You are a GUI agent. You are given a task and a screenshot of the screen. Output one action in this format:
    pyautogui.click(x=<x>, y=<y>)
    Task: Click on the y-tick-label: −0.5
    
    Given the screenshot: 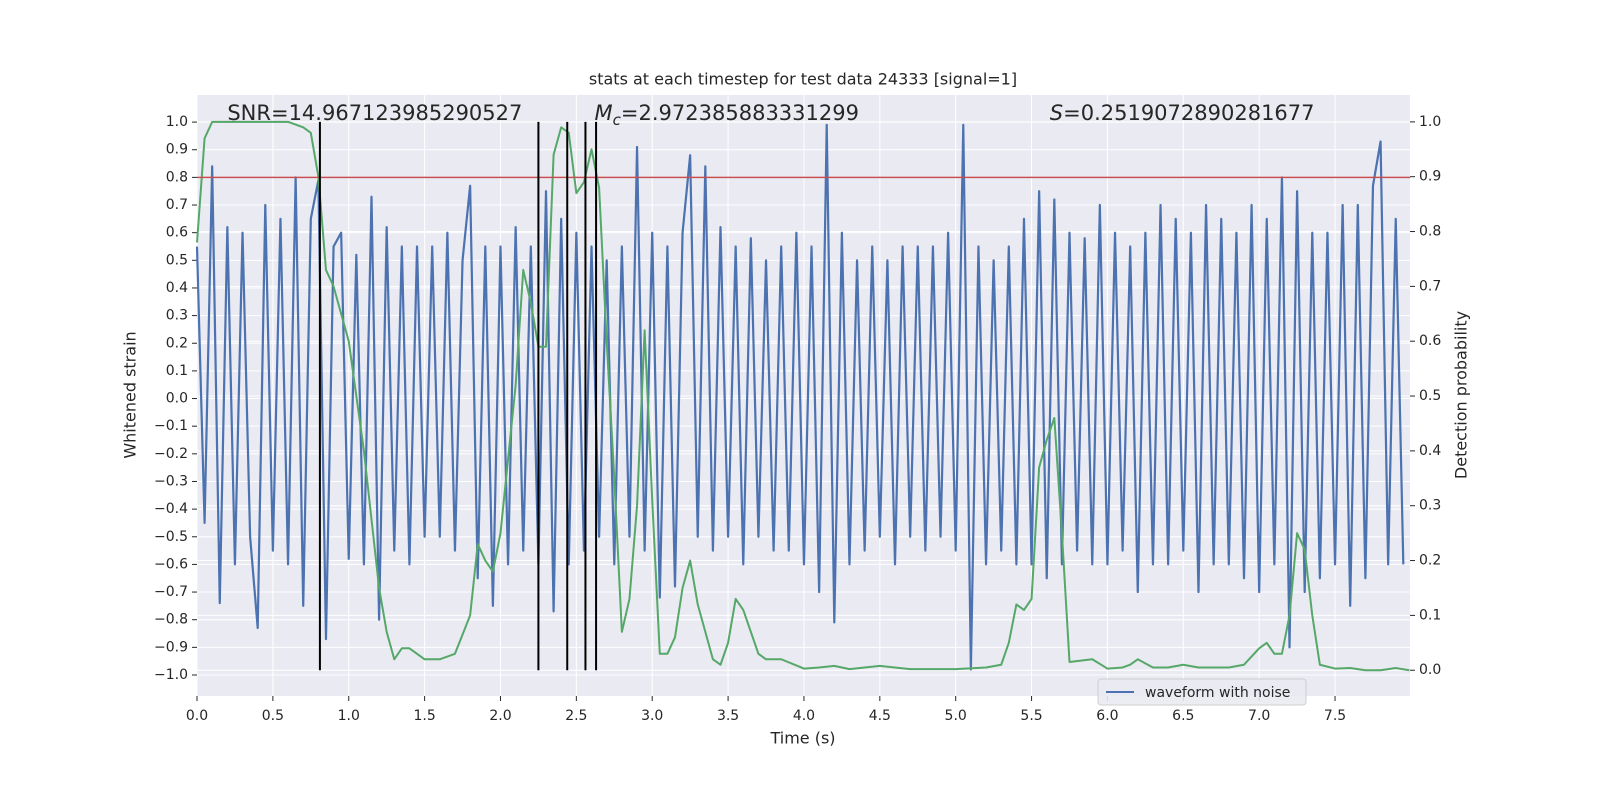 What is the action you would take?
    pyautogui.click(x=171, y=537)
    